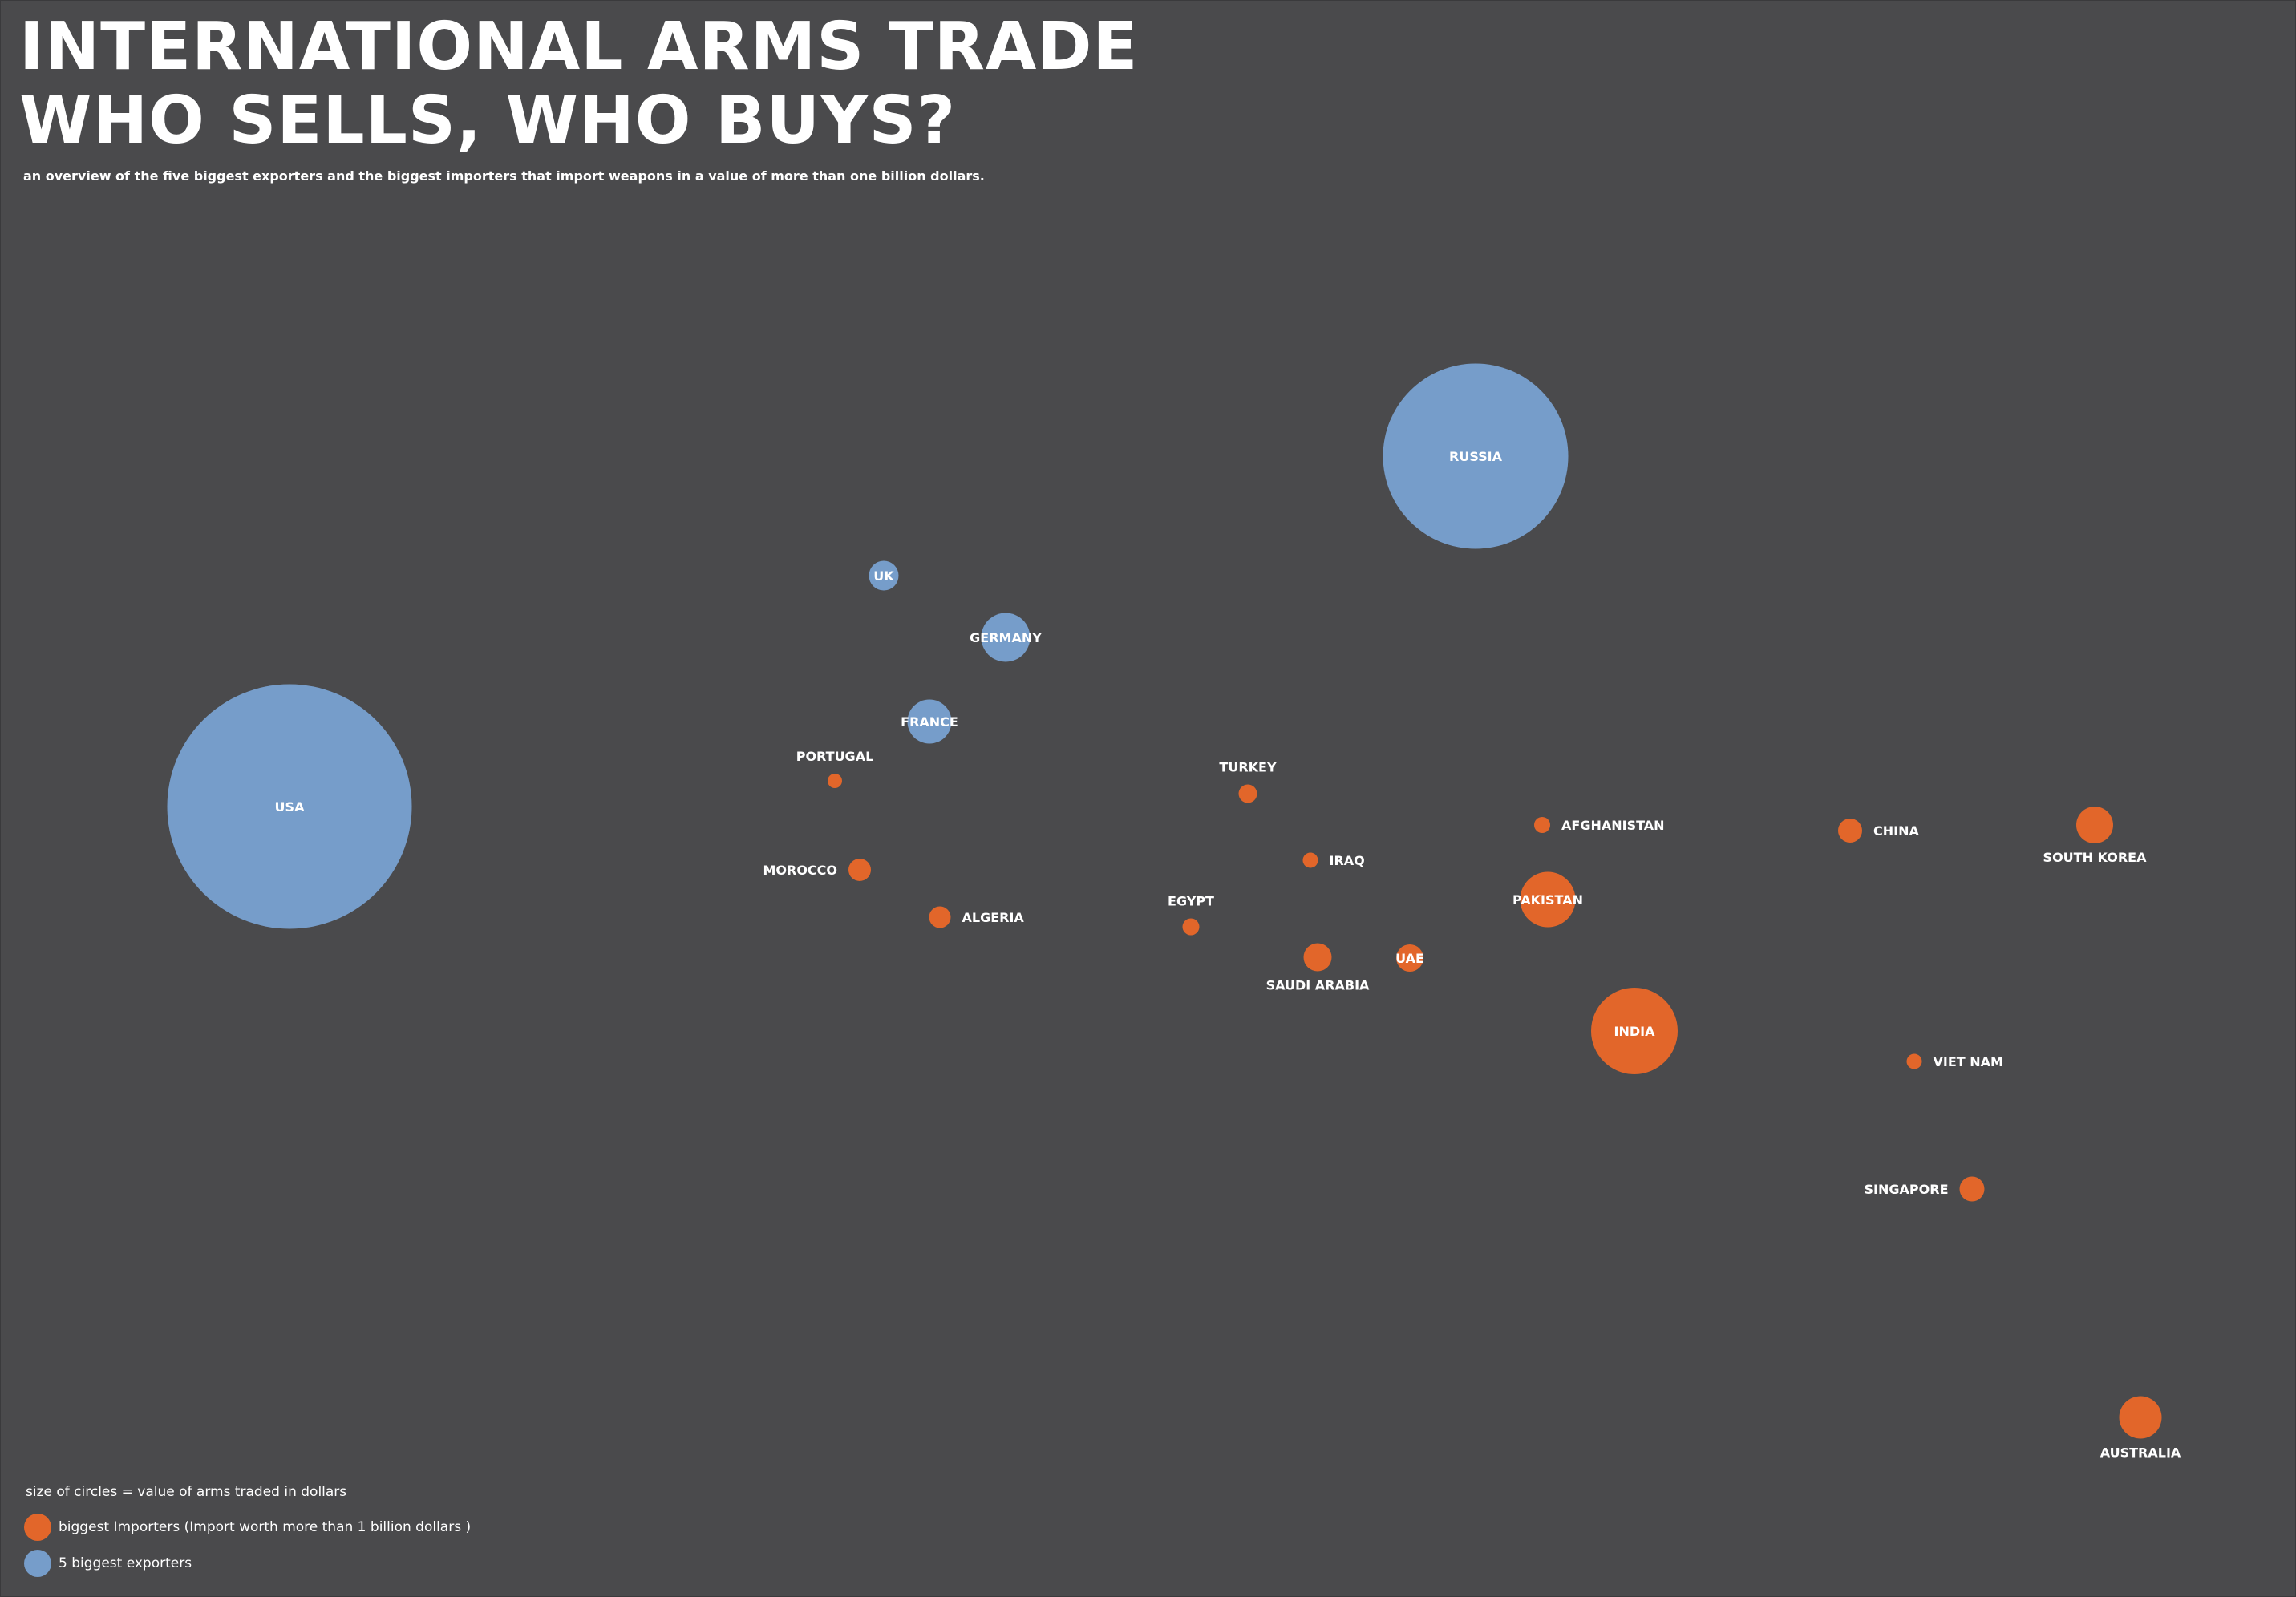 The height and width of the screenshot is (1597, 2296). What do you see at coordinates (1972, 1189) in the screenshot?
I see `bubble-singapore` at bounding box center [1972, 1189].